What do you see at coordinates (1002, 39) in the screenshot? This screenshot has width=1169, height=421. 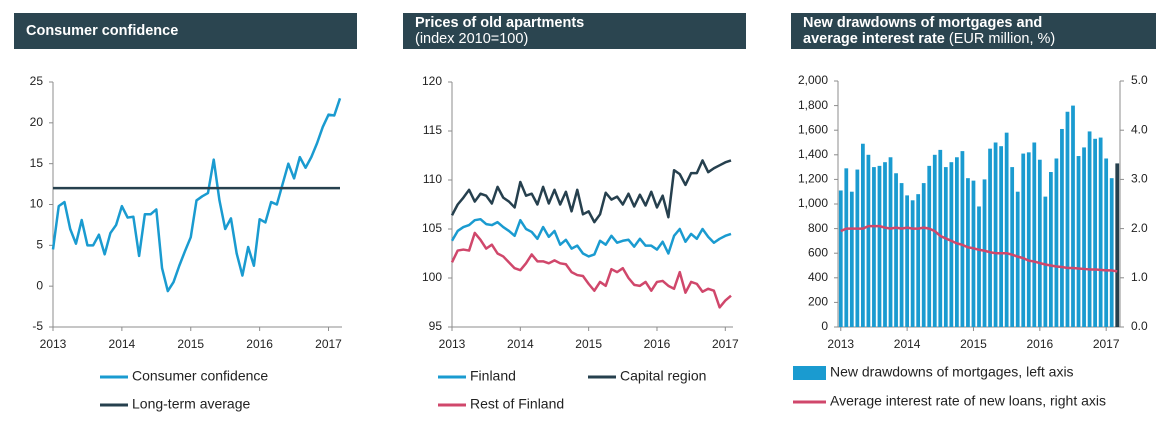 I see `chart-subtitle: (EUR million, %)` at bounding box center [1002, 39].